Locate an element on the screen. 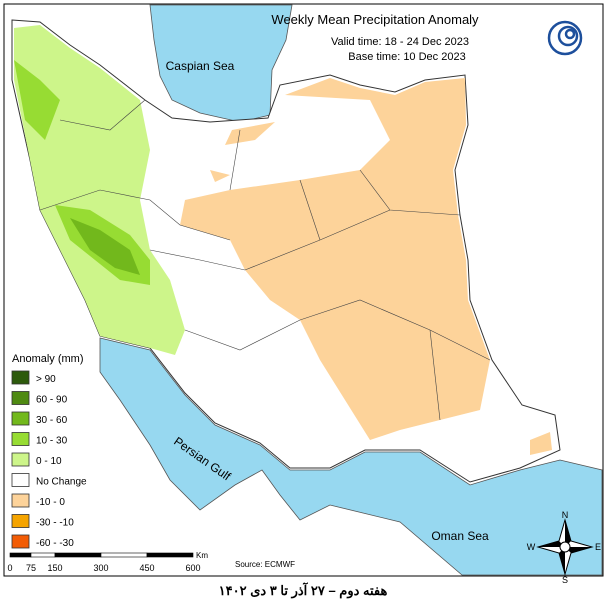 This screenshot has width=607, height=612. source: Source: ECMWF is located at coordinates (265, 564).